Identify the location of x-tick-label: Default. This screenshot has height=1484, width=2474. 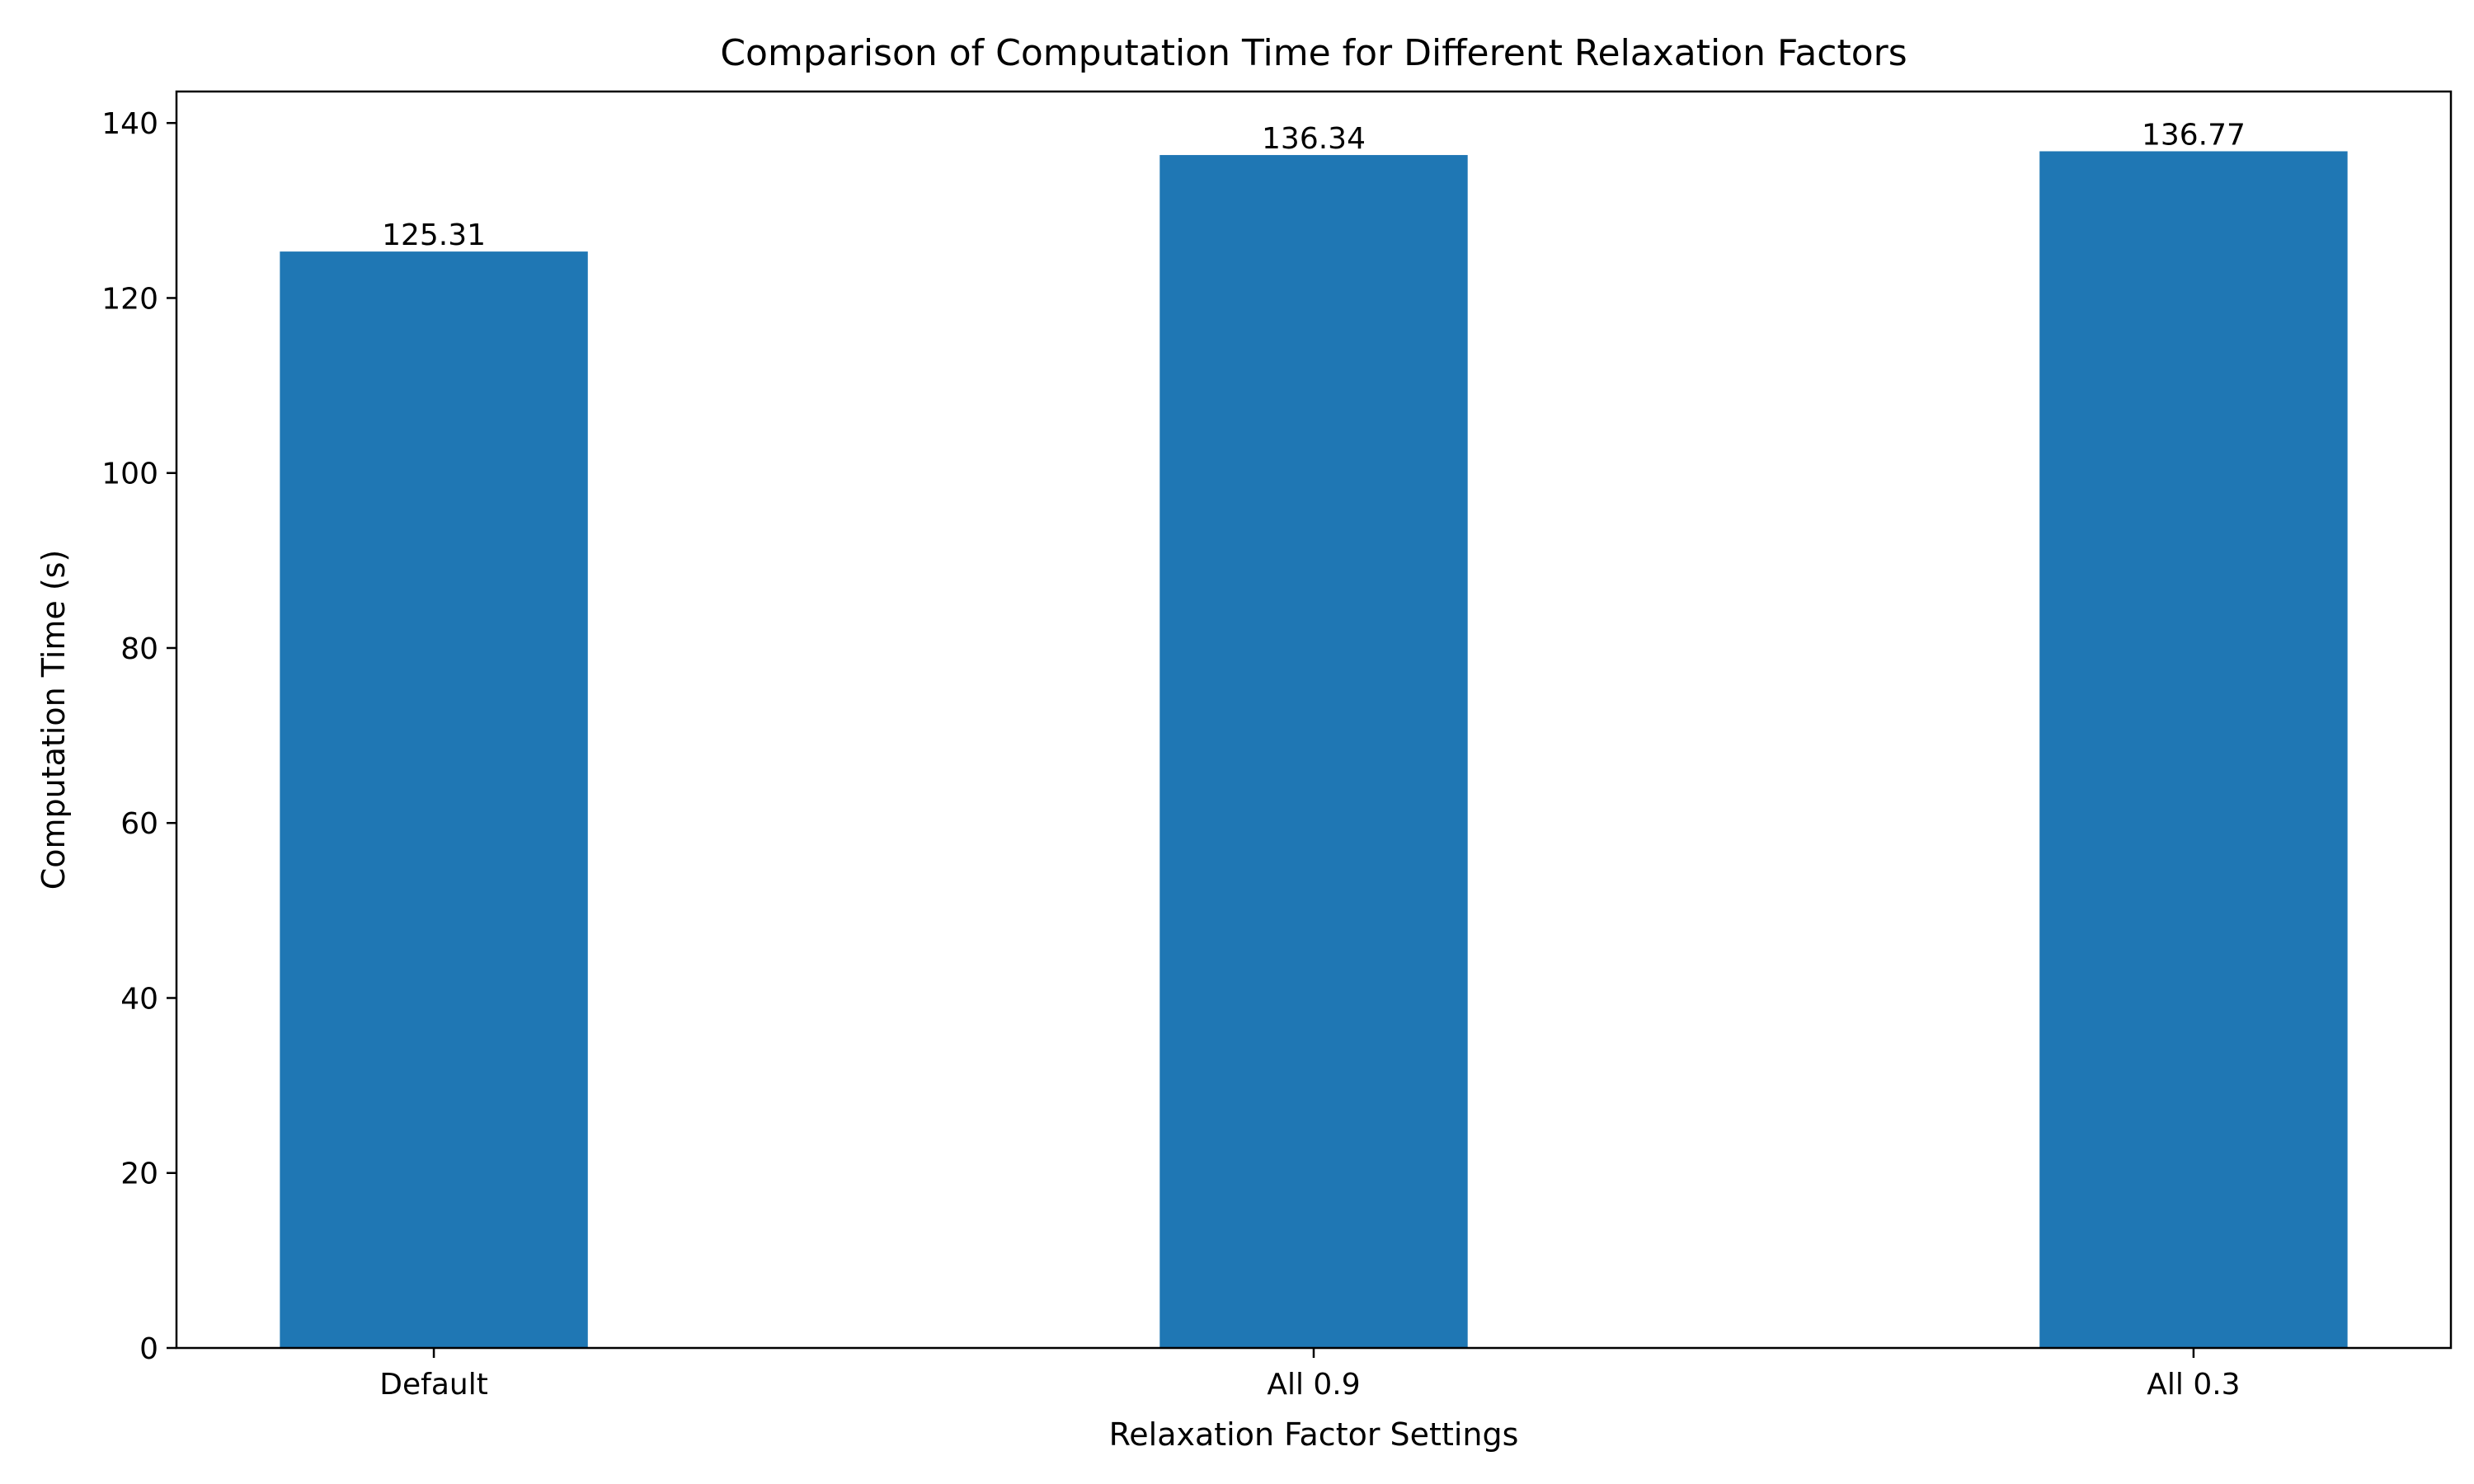
(433, 1385).